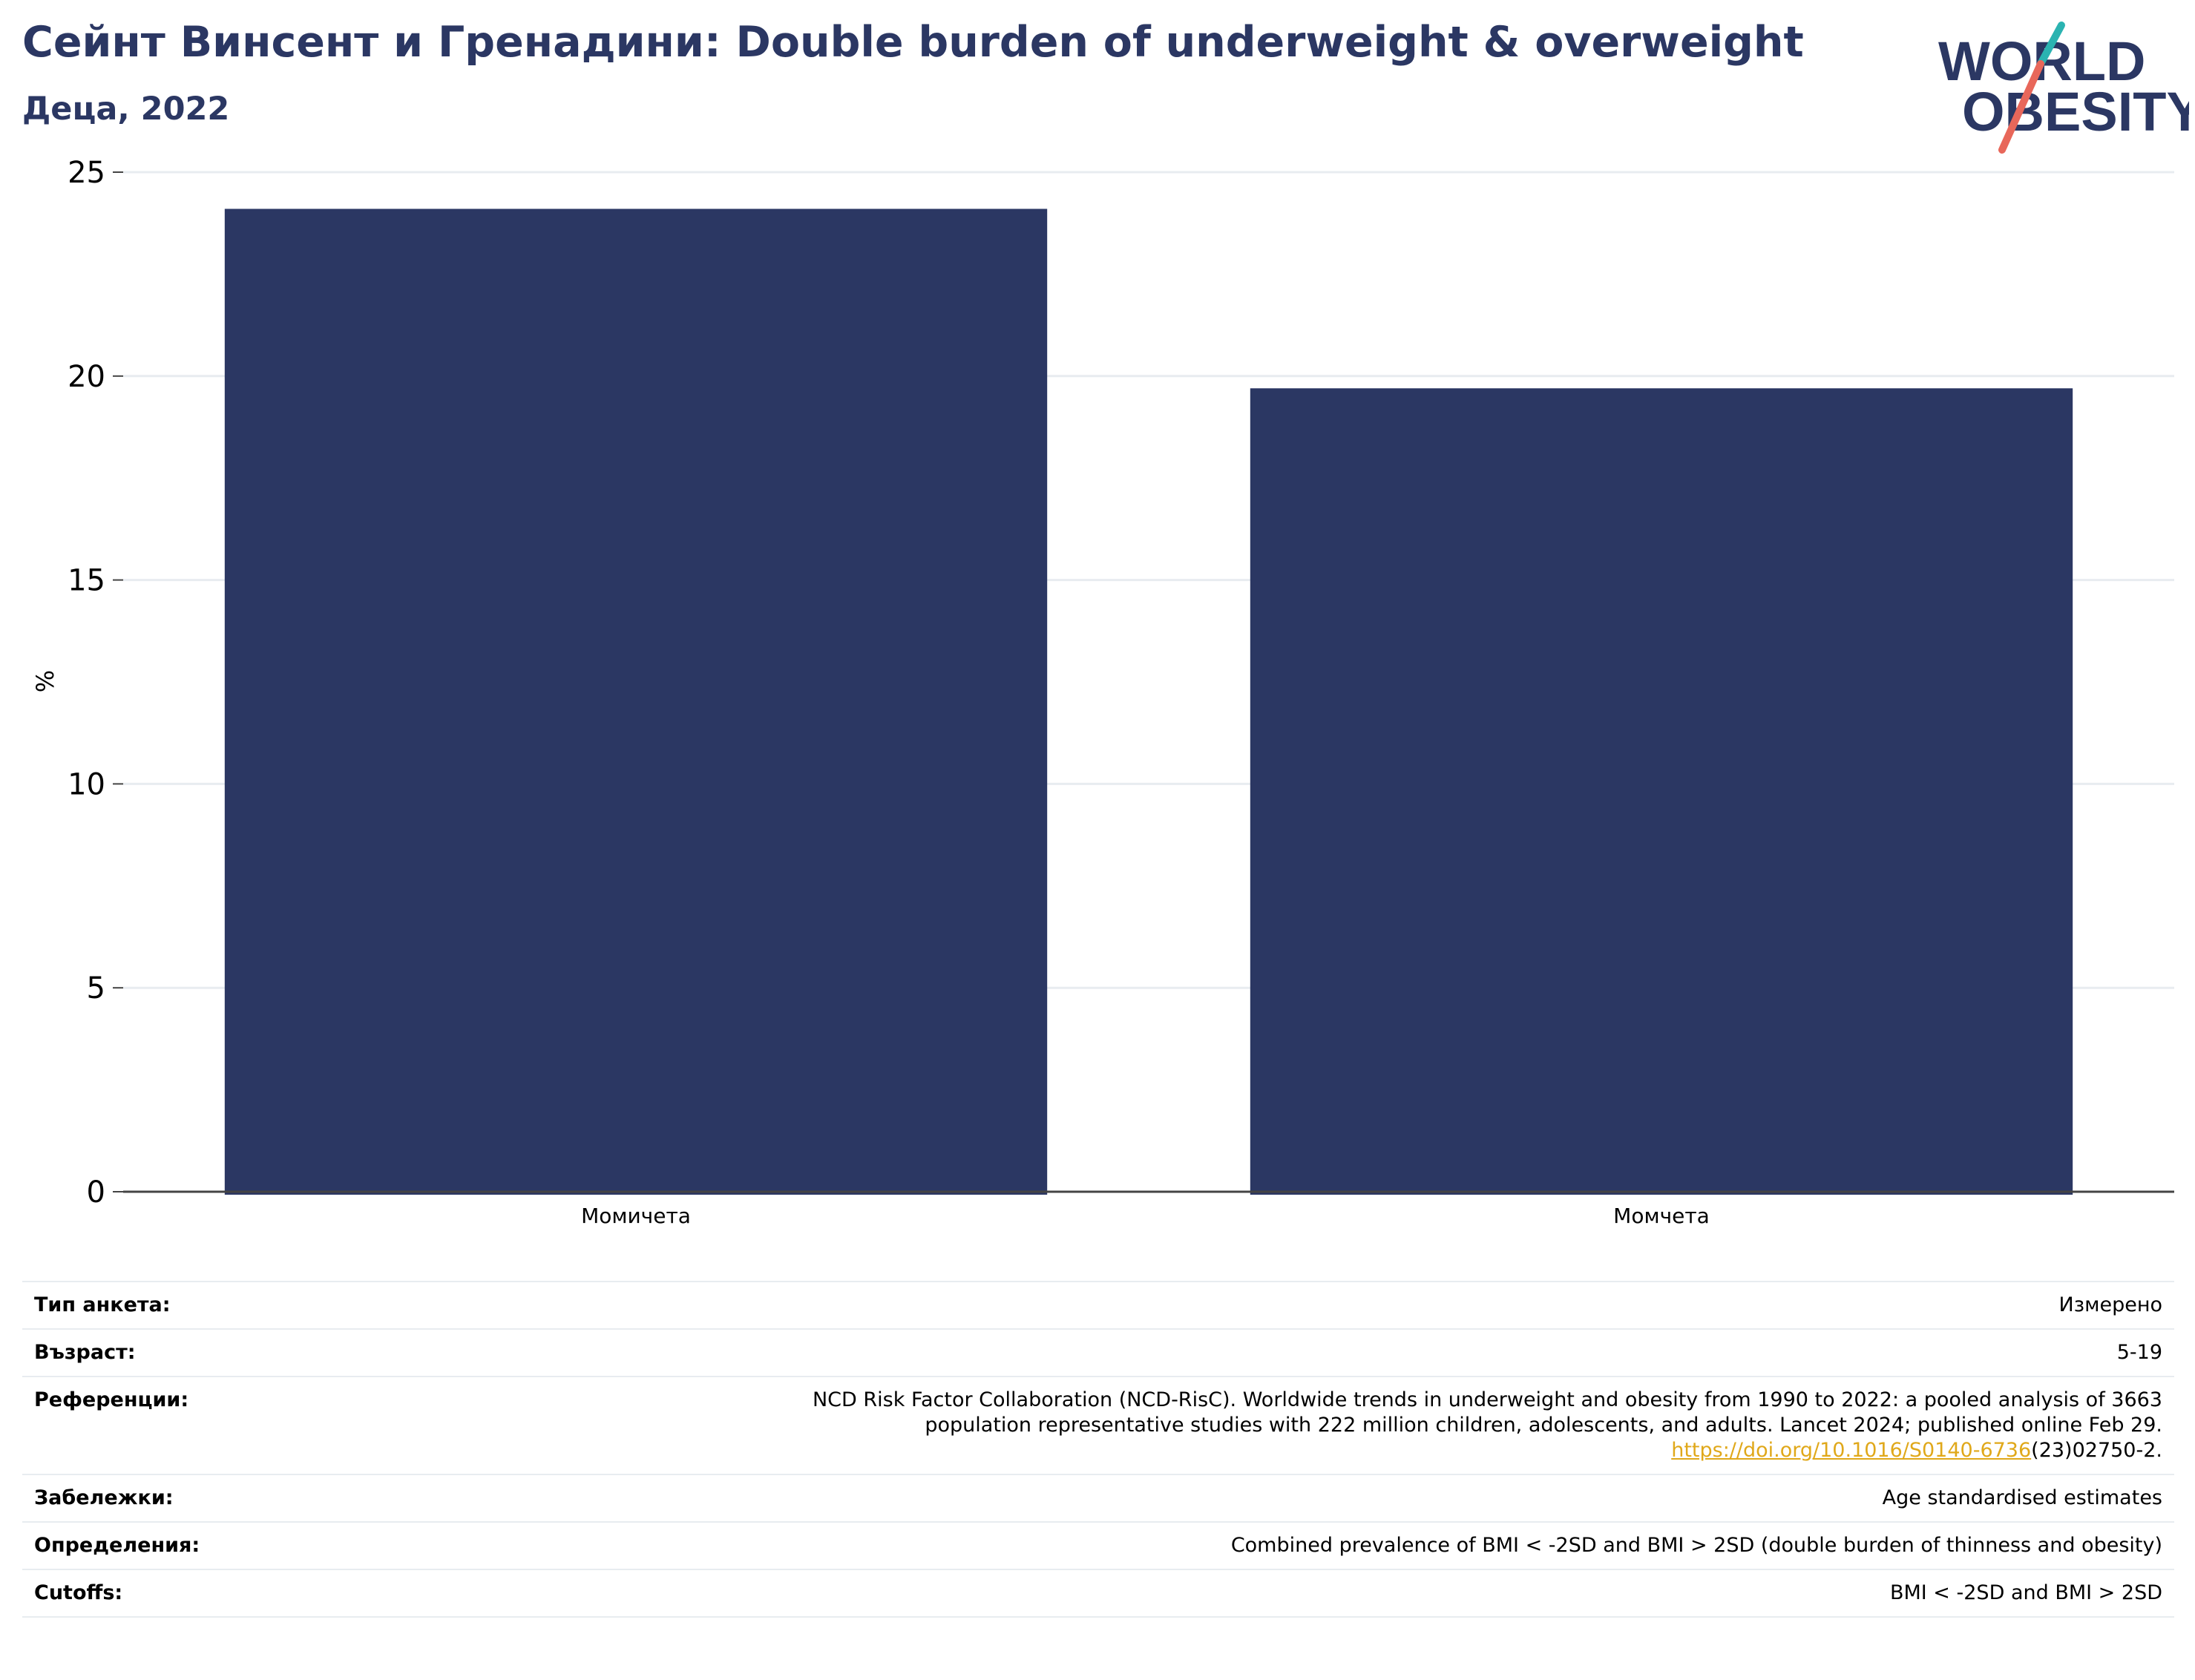  I want to click on meta-key: Възраст:, so click(257, 1353).